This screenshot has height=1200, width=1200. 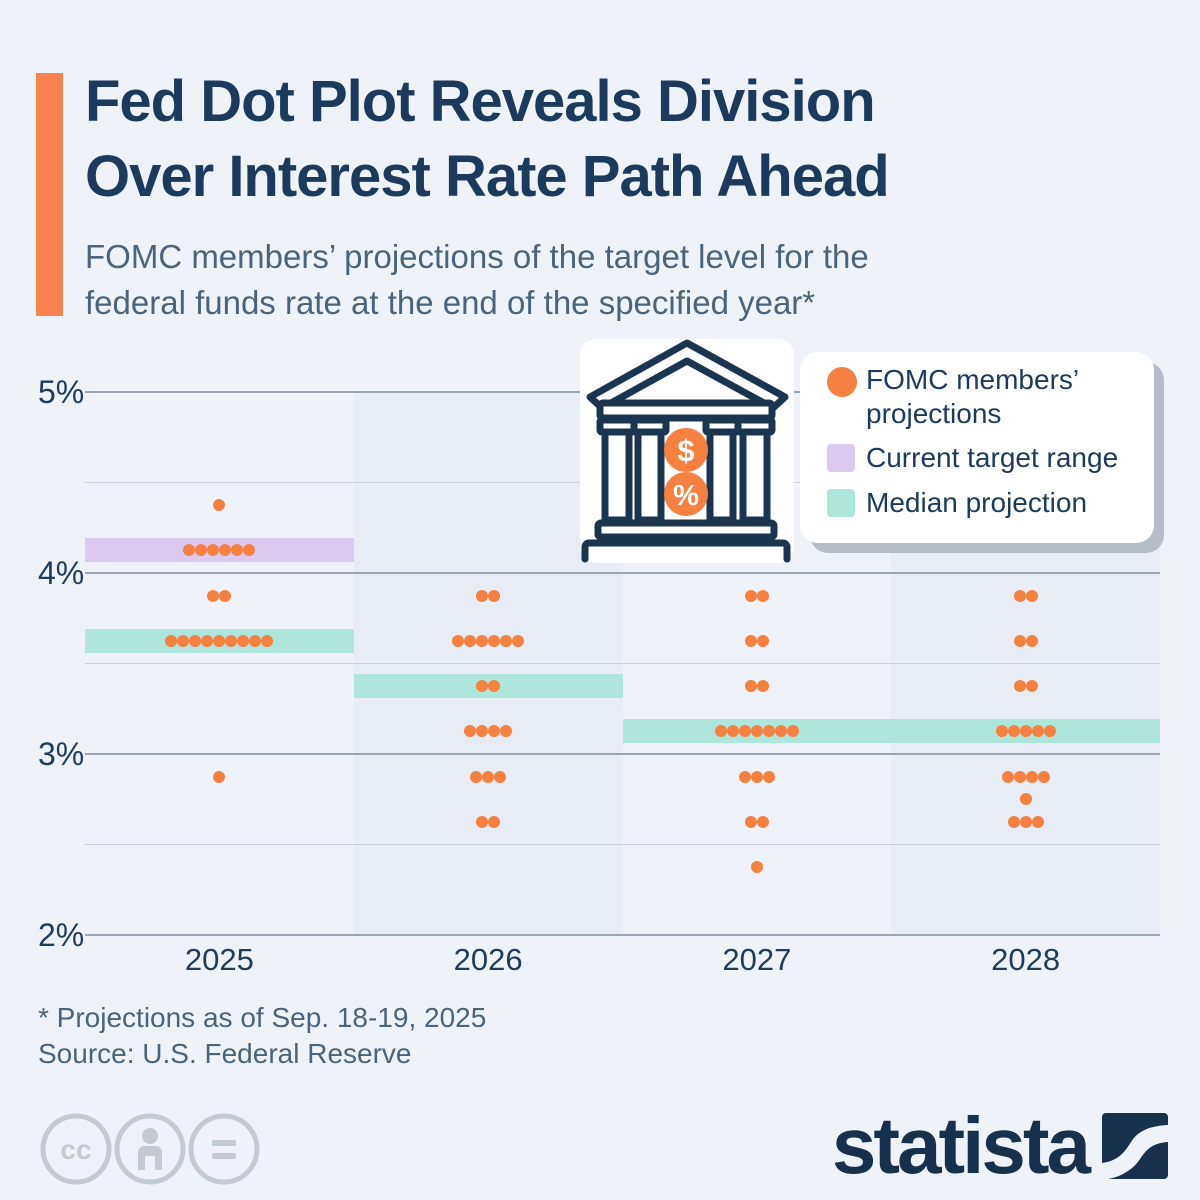 I want to click on title-line-1: Fed Dot Plot Reveals Division, so click(x=480, y=101).